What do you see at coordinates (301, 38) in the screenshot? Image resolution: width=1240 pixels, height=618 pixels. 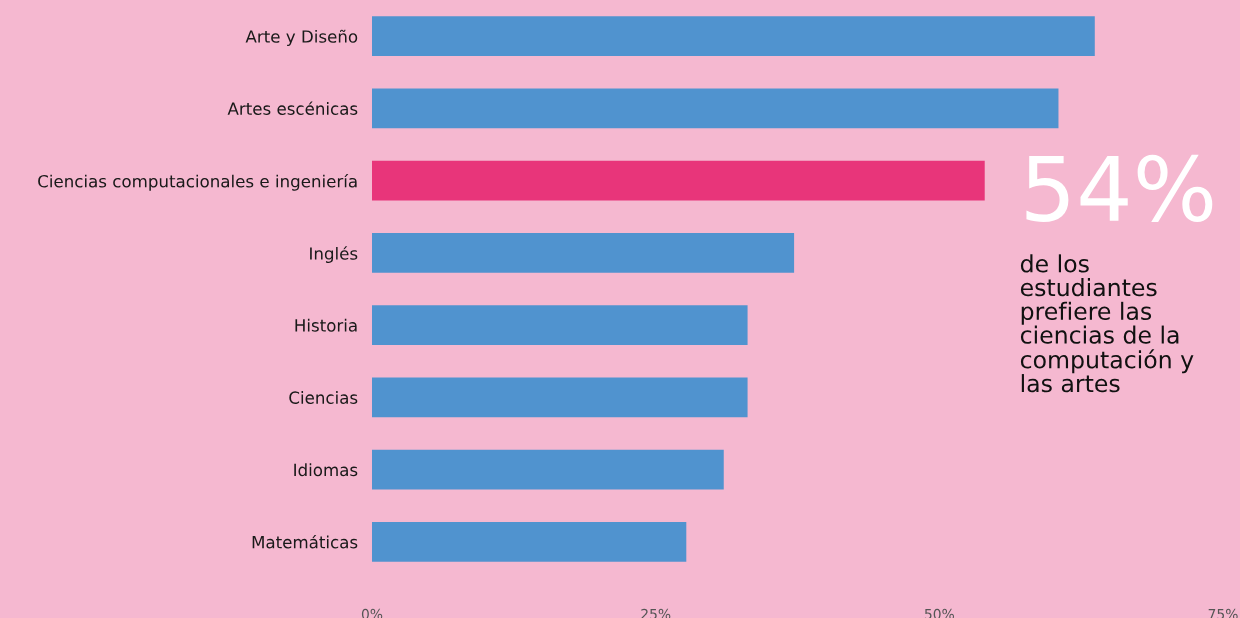 I see `y-tick-label: Arte y Diseño` at bounding box center [301, 38].